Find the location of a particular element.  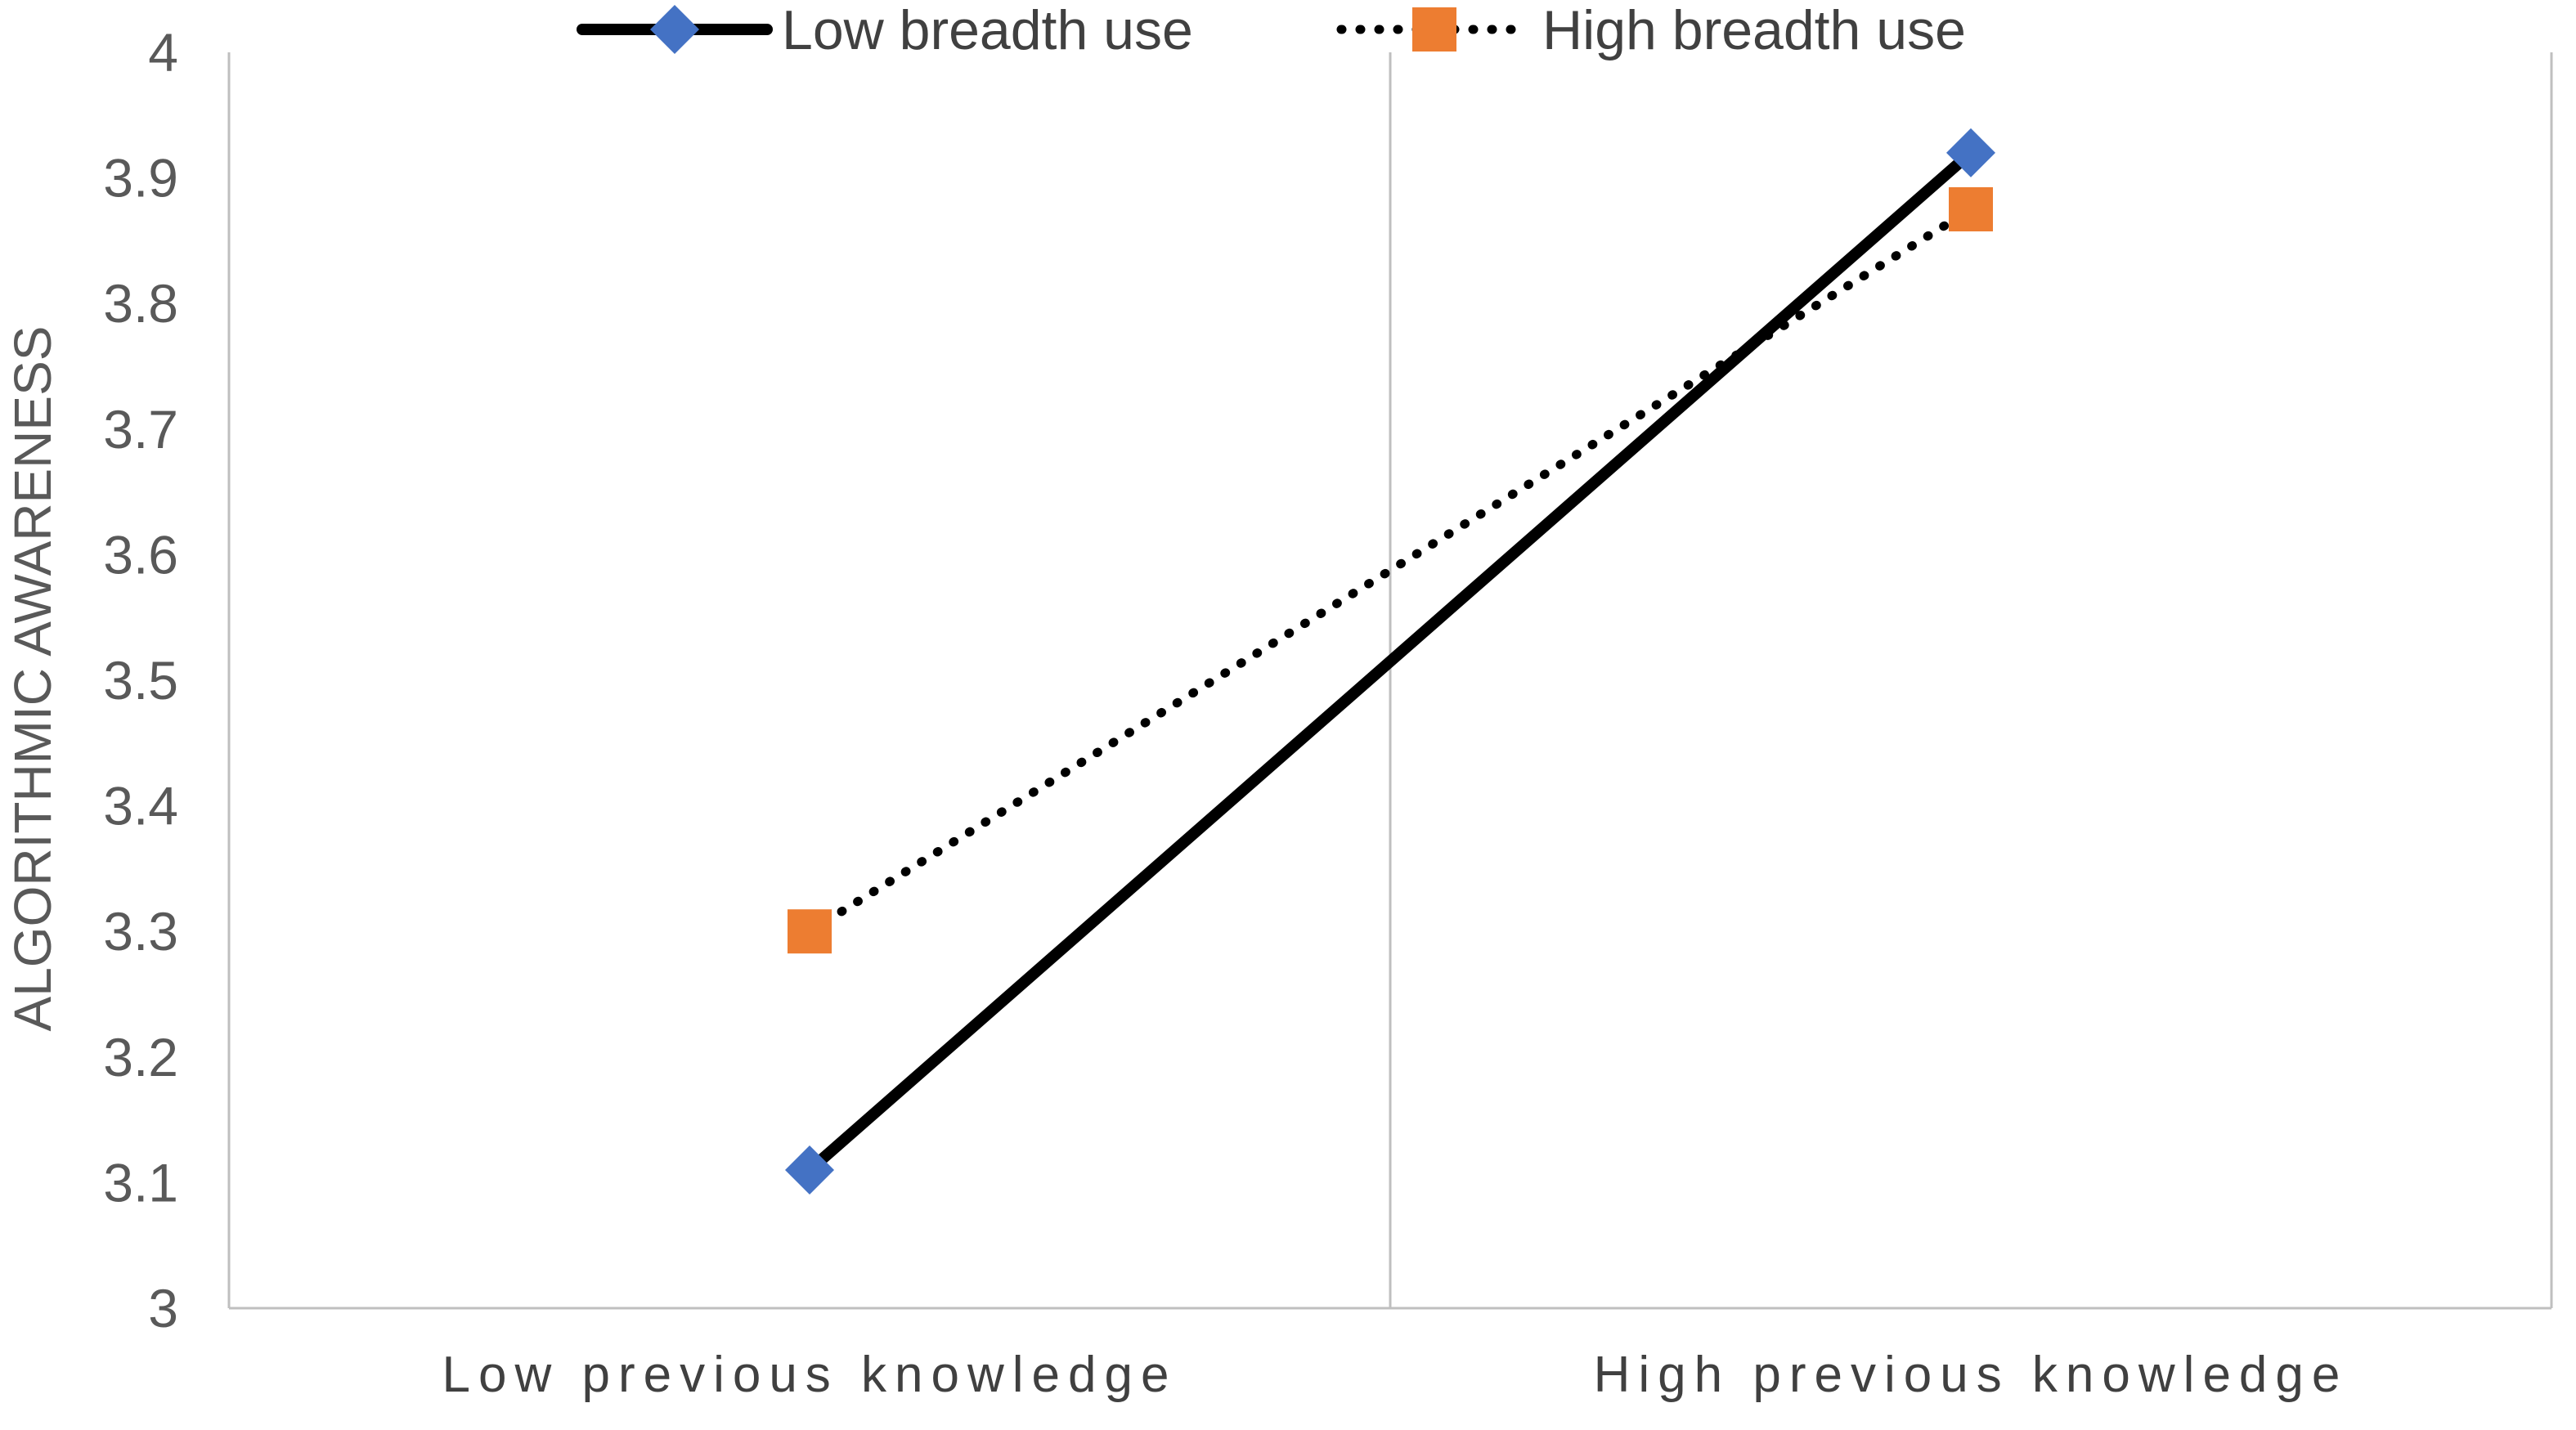

y-tick-label: 3 is located at coordinates (163, 1308).